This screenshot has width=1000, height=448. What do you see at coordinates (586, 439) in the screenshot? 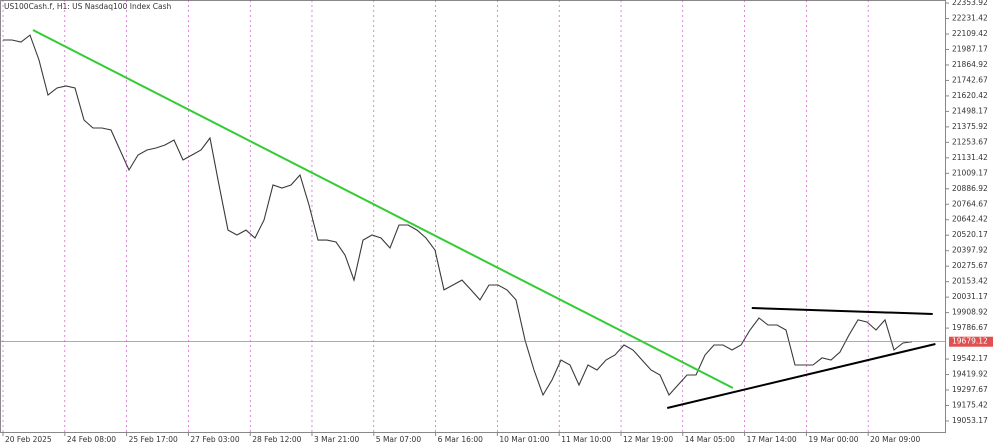
I see `x-tick-label: 11 Mar 10:00` at bounding box center [586, 439].